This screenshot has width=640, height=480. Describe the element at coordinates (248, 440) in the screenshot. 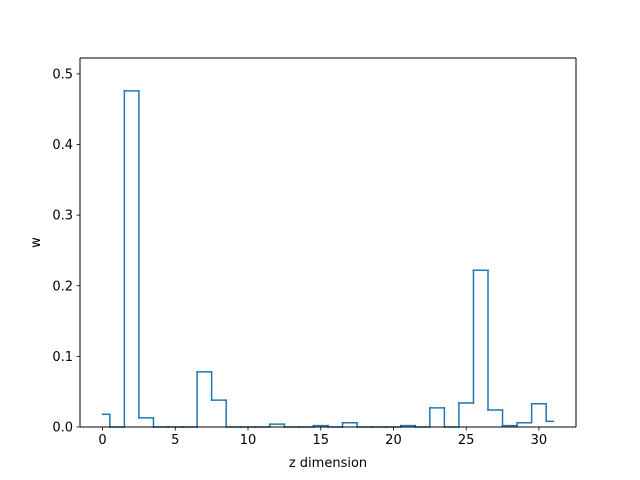

I see `x-tick-label: 10` at that location.